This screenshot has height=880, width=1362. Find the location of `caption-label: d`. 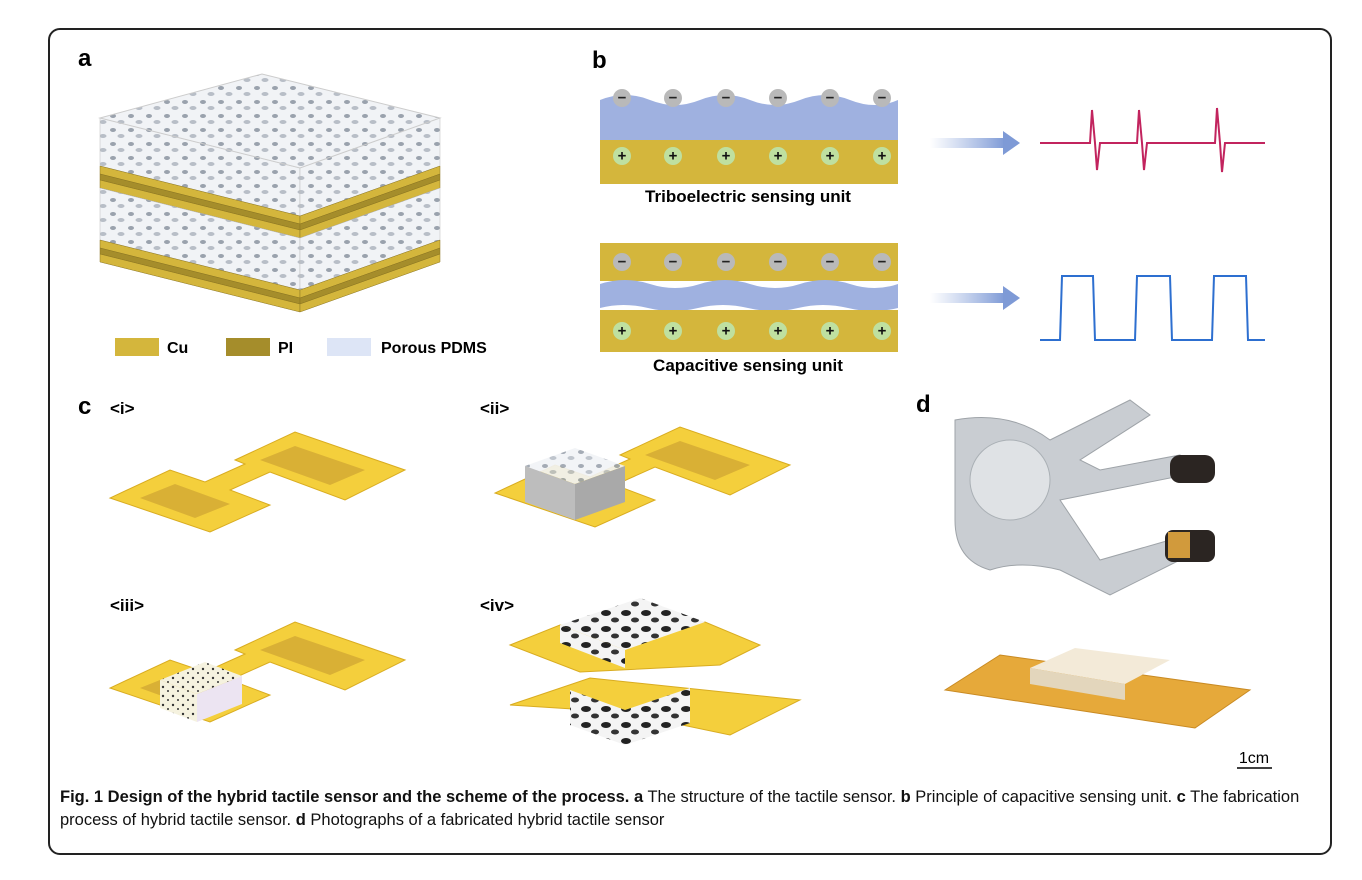

caption-label: d is located at coordinates (300, 820).